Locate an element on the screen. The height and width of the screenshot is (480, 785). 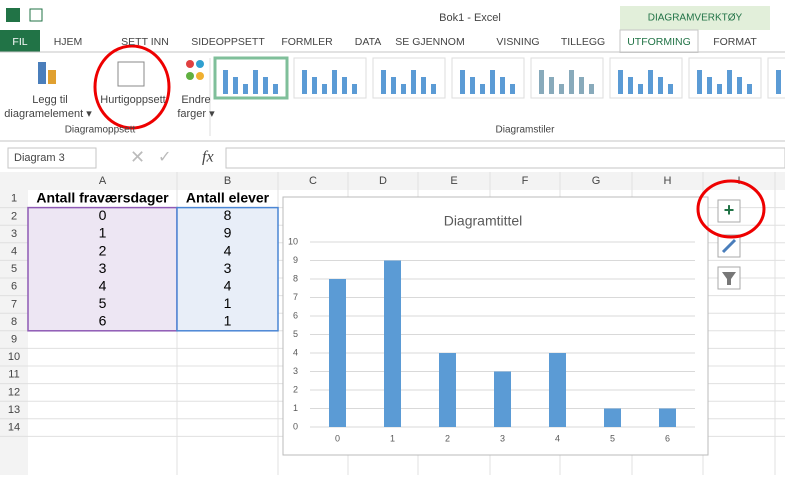
fx-button: fx is located at coordinates (208, 157).